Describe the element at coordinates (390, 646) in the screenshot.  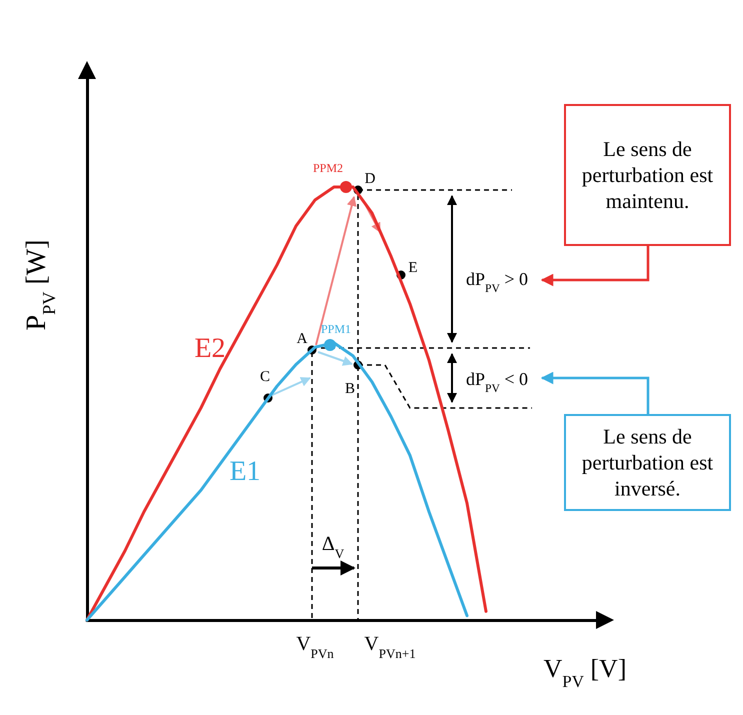
I see `text: V$_{PVn+1}$` at that location.